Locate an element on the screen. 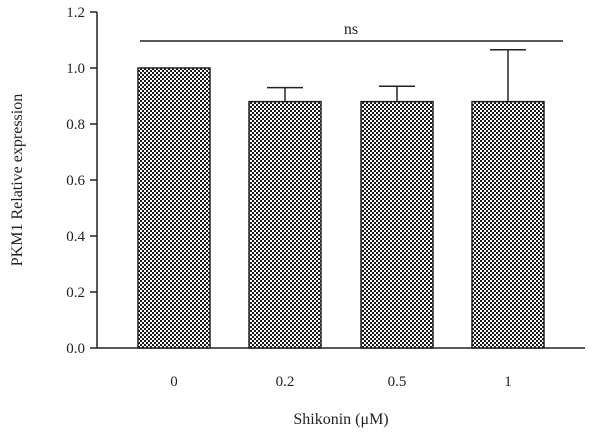 This screenshot has width=600, height=436. significance-label: ns is located at coordinates (351, 29).